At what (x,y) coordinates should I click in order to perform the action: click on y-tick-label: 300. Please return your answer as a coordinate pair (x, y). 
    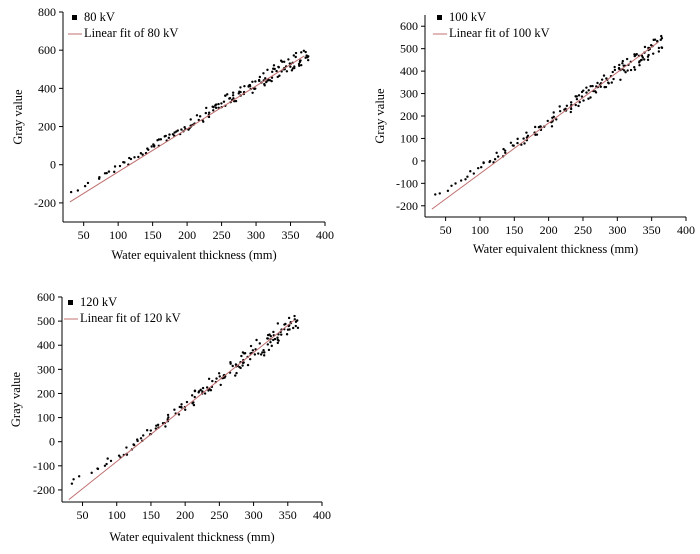
    Looking at the image, I should click on (409, 94).